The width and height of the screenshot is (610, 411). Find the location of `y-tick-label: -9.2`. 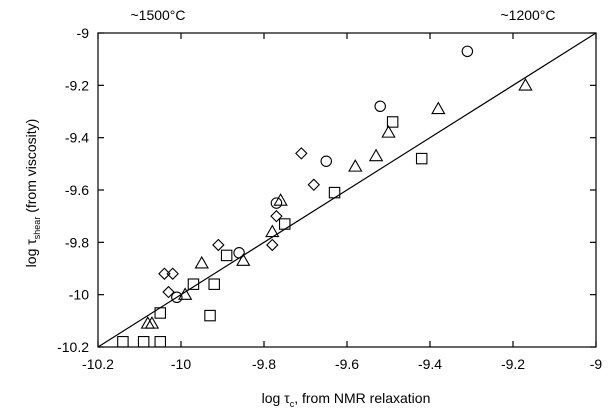

y-tick-label: -9.2 is located at coordinates (77, 85).